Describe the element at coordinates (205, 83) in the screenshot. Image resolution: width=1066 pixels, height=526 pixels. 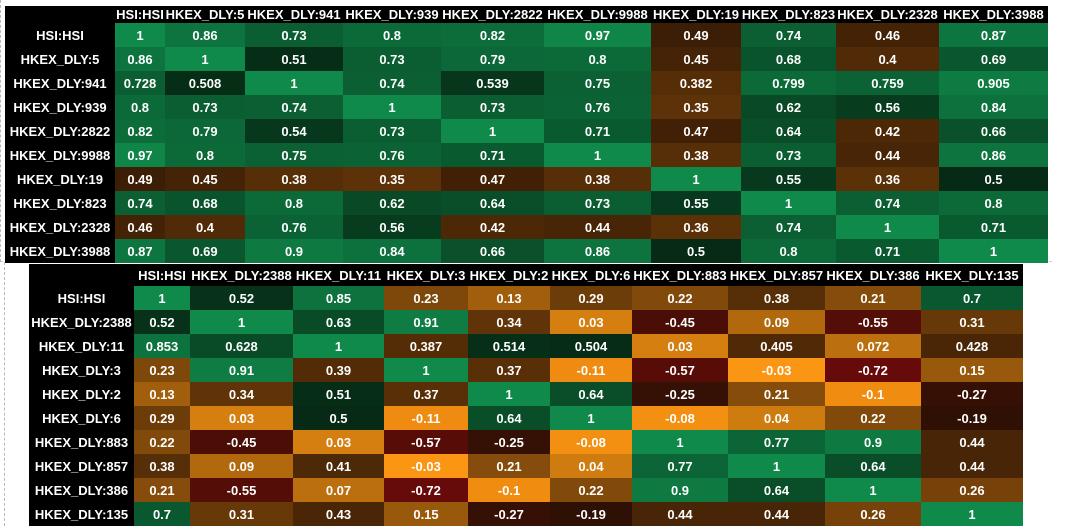
I see `heatmap-cell: 0.508` at that location.